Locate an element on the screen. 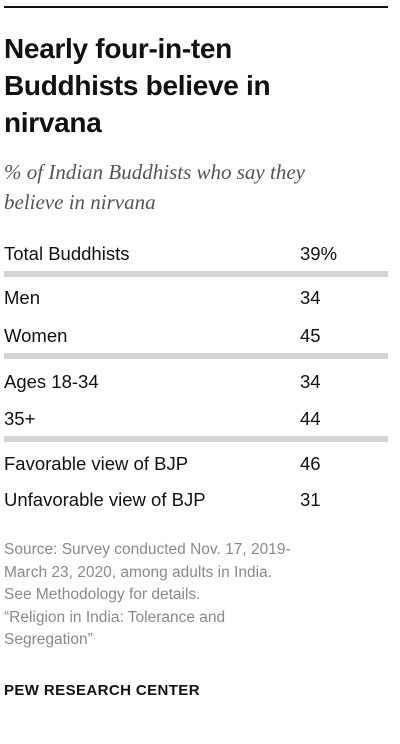  row-label: Unfavorable view of BJP is located at coordinates (105, 499).